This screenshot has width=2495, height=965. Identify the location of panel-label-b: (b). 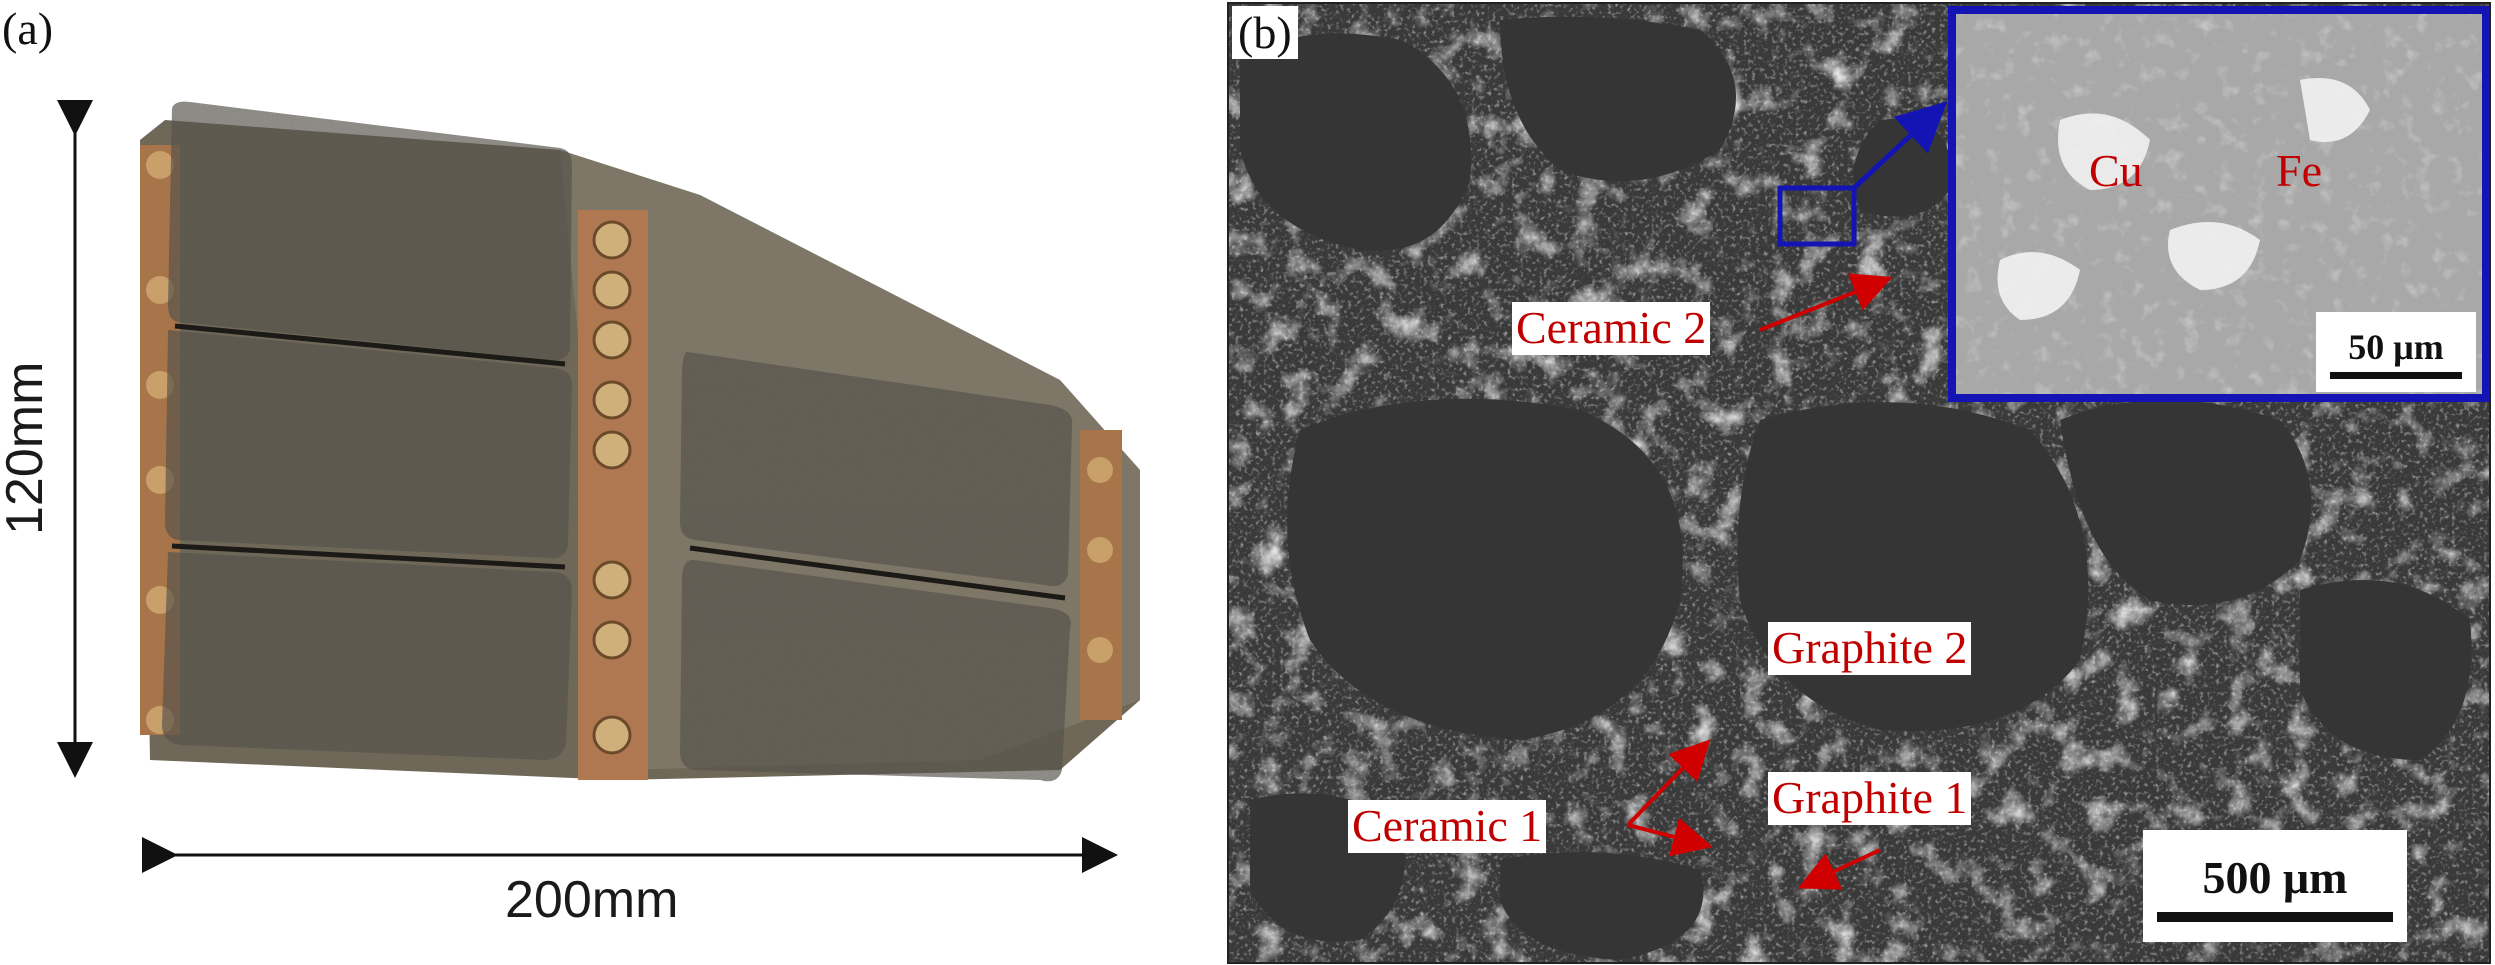
(1265, 32).